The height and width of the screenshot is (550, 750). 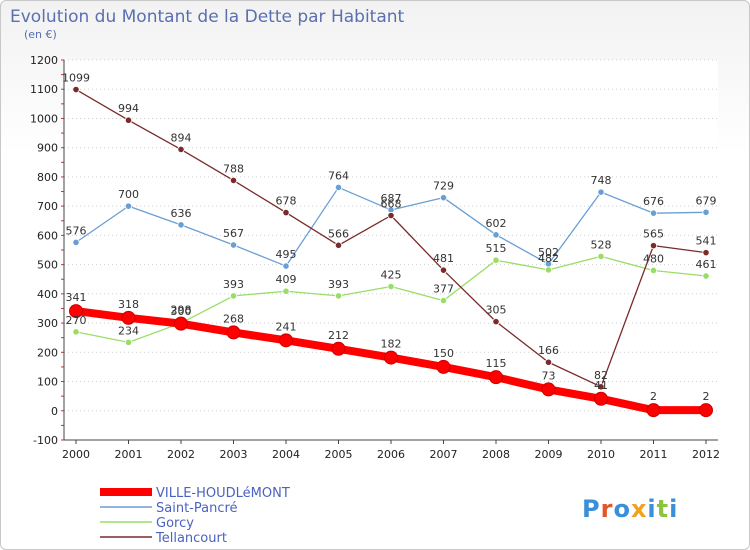 I want to click on data-label: 300, so click(x=181, y=311).